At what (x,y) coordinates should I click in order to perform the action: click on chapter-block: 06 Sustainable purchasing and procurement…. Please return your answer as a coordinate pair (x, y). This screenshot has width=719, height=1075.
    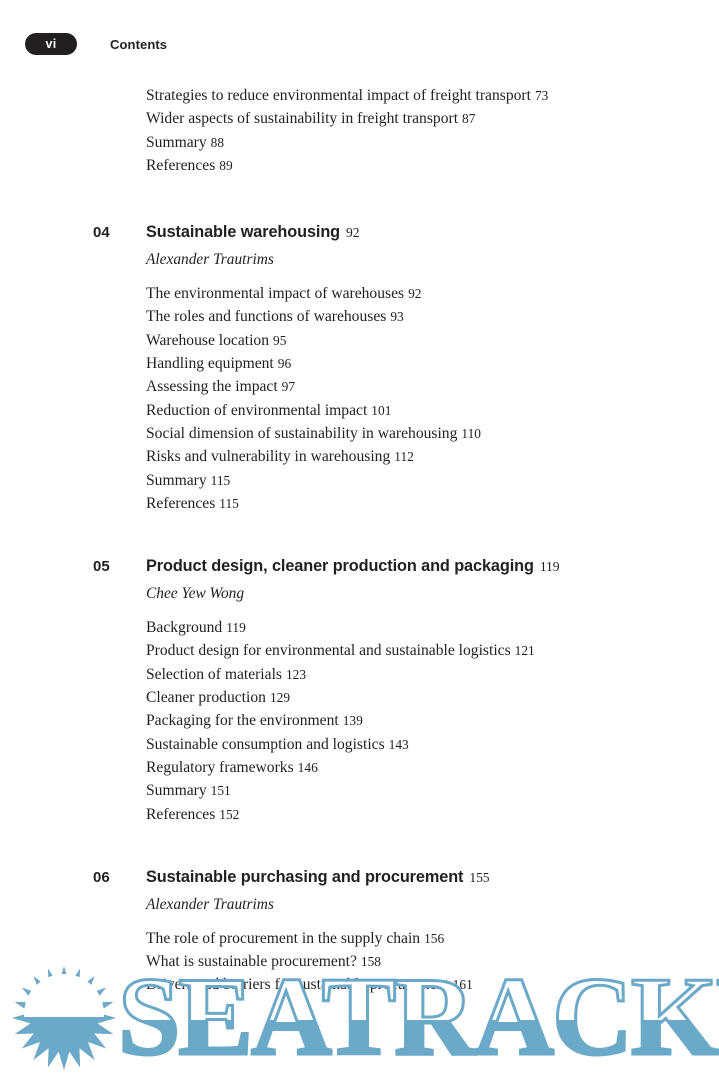
    Looking at the image, I should click on (359, 932).